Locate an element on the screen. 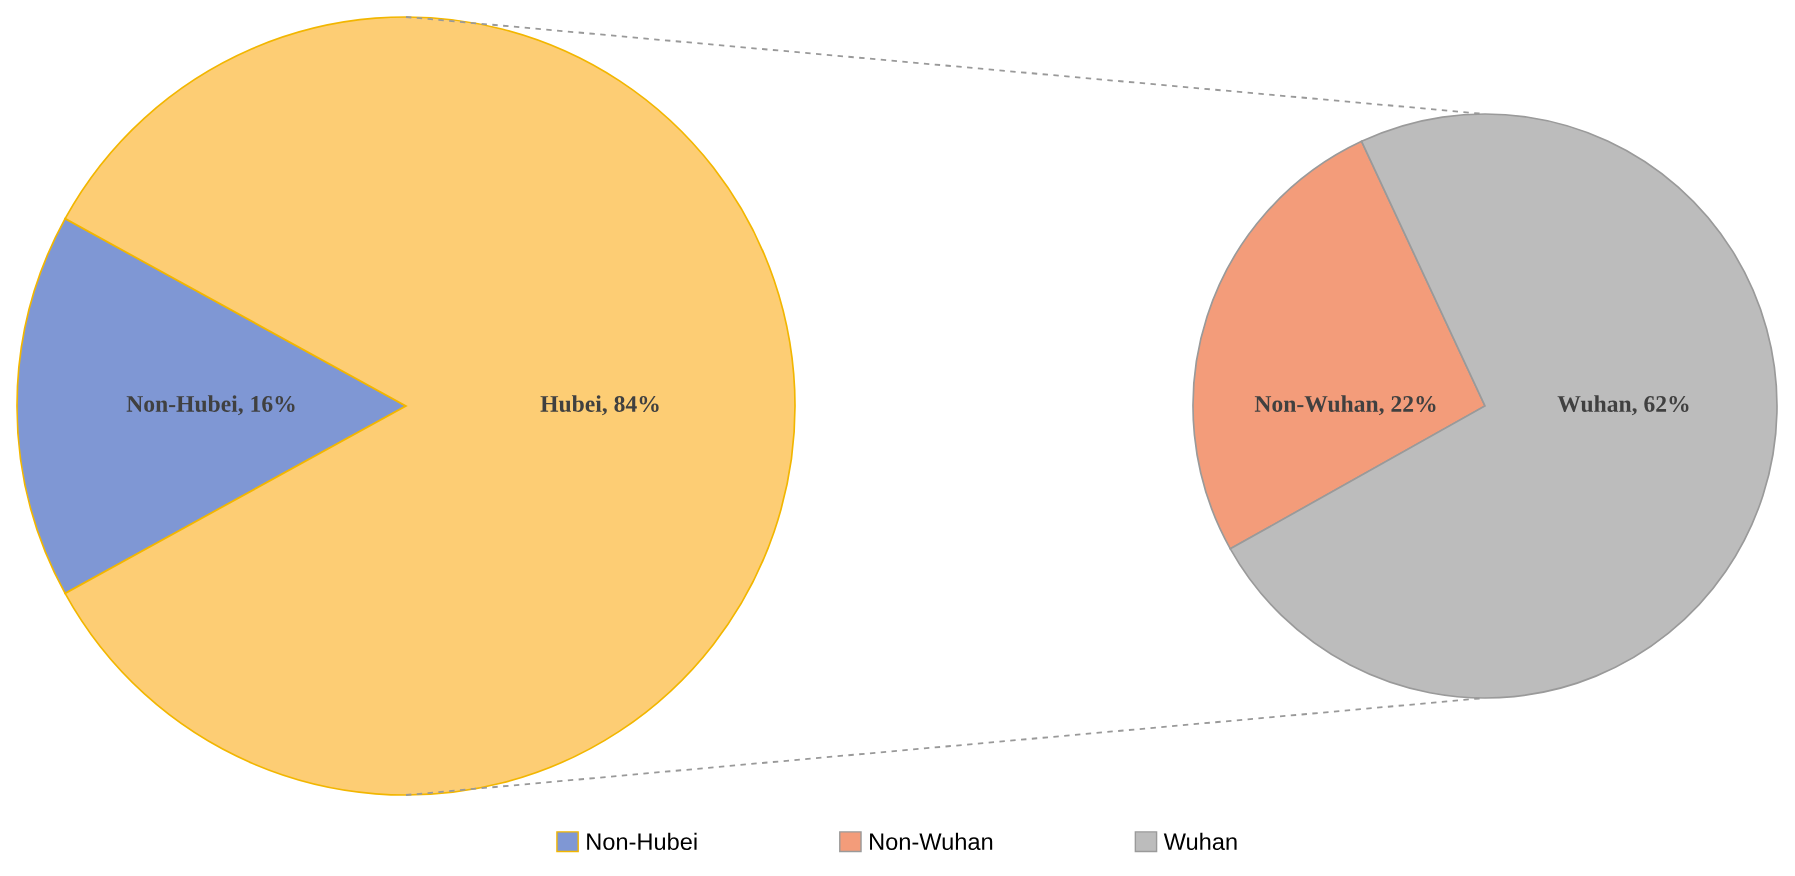  category-label: Wuhan, 62% is located at coordinates (1623, 405).